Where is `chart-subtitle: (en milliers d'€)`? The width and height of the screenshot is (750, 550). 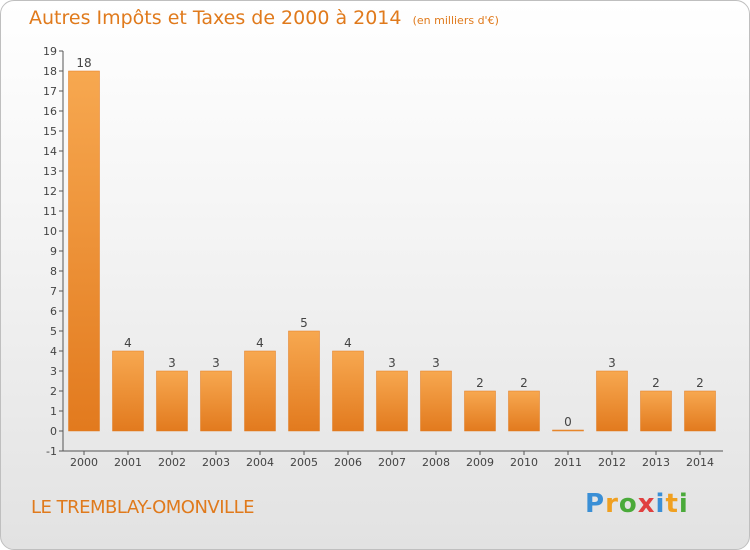
chart-subtitle: (en milliers d'€) is located at coordinates (455, 20).